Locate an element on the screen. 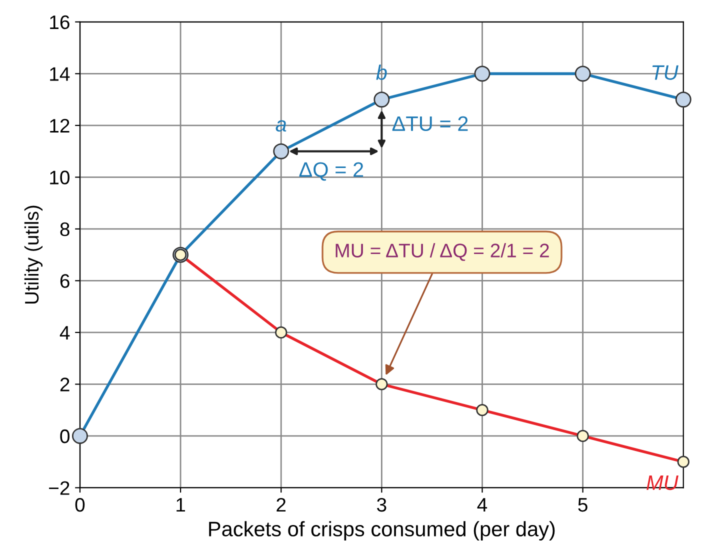 The image size is (727, 548). y-tick-label: 8 is located at coordinates (65, 229).